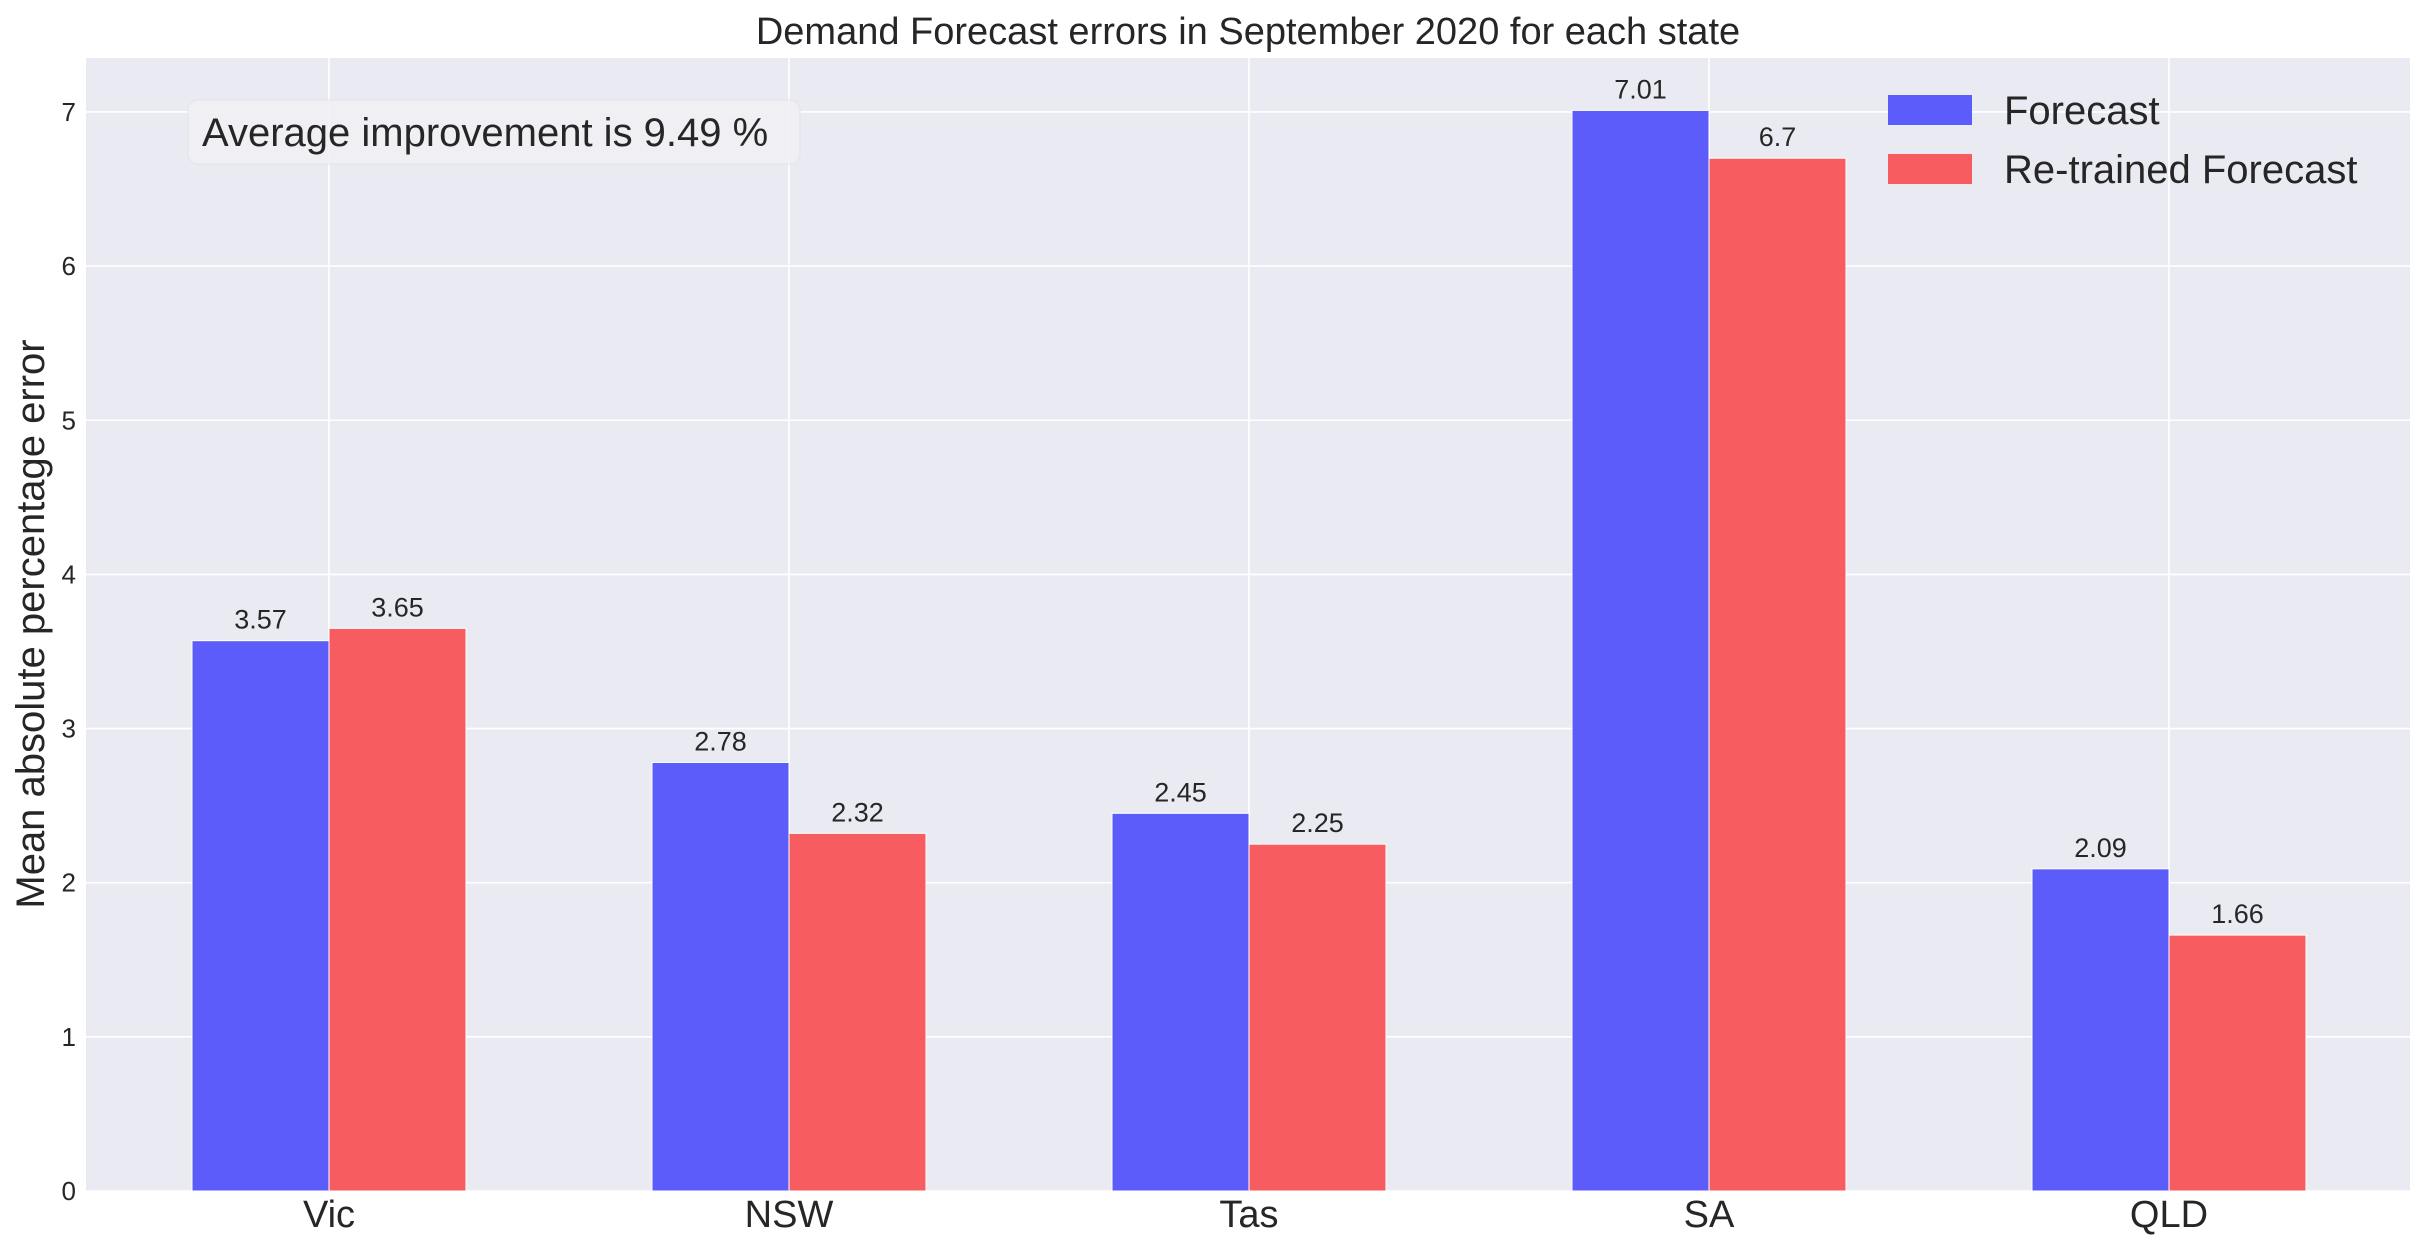 The width and height of the screenshot is (2424, 1250). Describe the element at coordinates (69, 883) in the screenshot. I see `y-tick-label: 2` at that location.